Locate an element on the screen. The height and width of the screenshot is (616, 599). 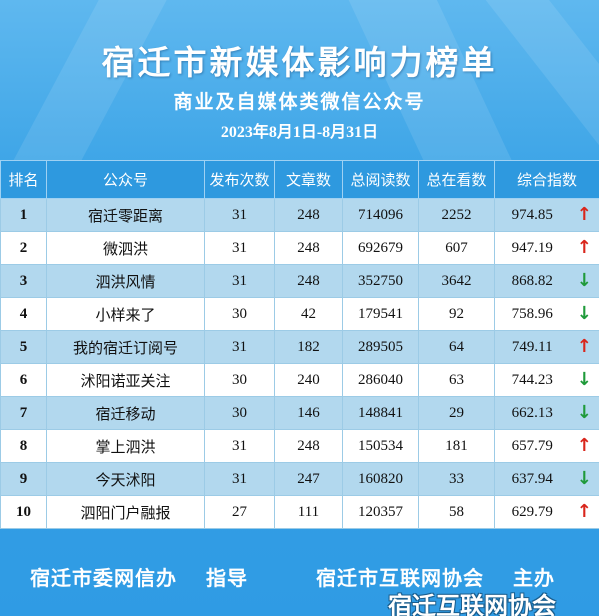
table-row: 2 微泗洪 31 248 692679 607 947.19 ↑ is located at coordinates (299, 248).